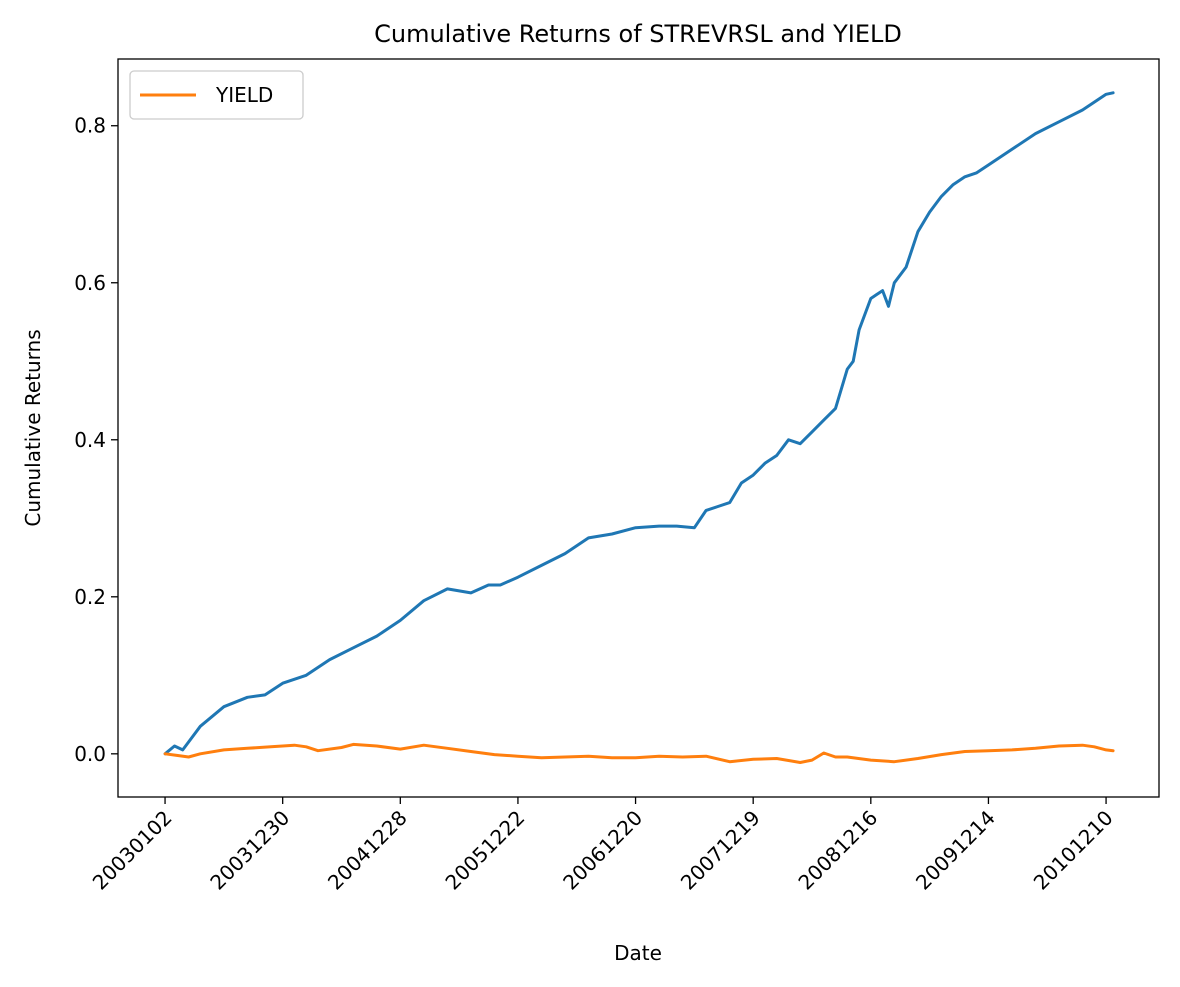 This screenshot has height=987, width=1180. What do you see at coordinates (90, 440) in the screenshot?
I see `y-tick-label: 0.4` at bounding box center [90, 440].